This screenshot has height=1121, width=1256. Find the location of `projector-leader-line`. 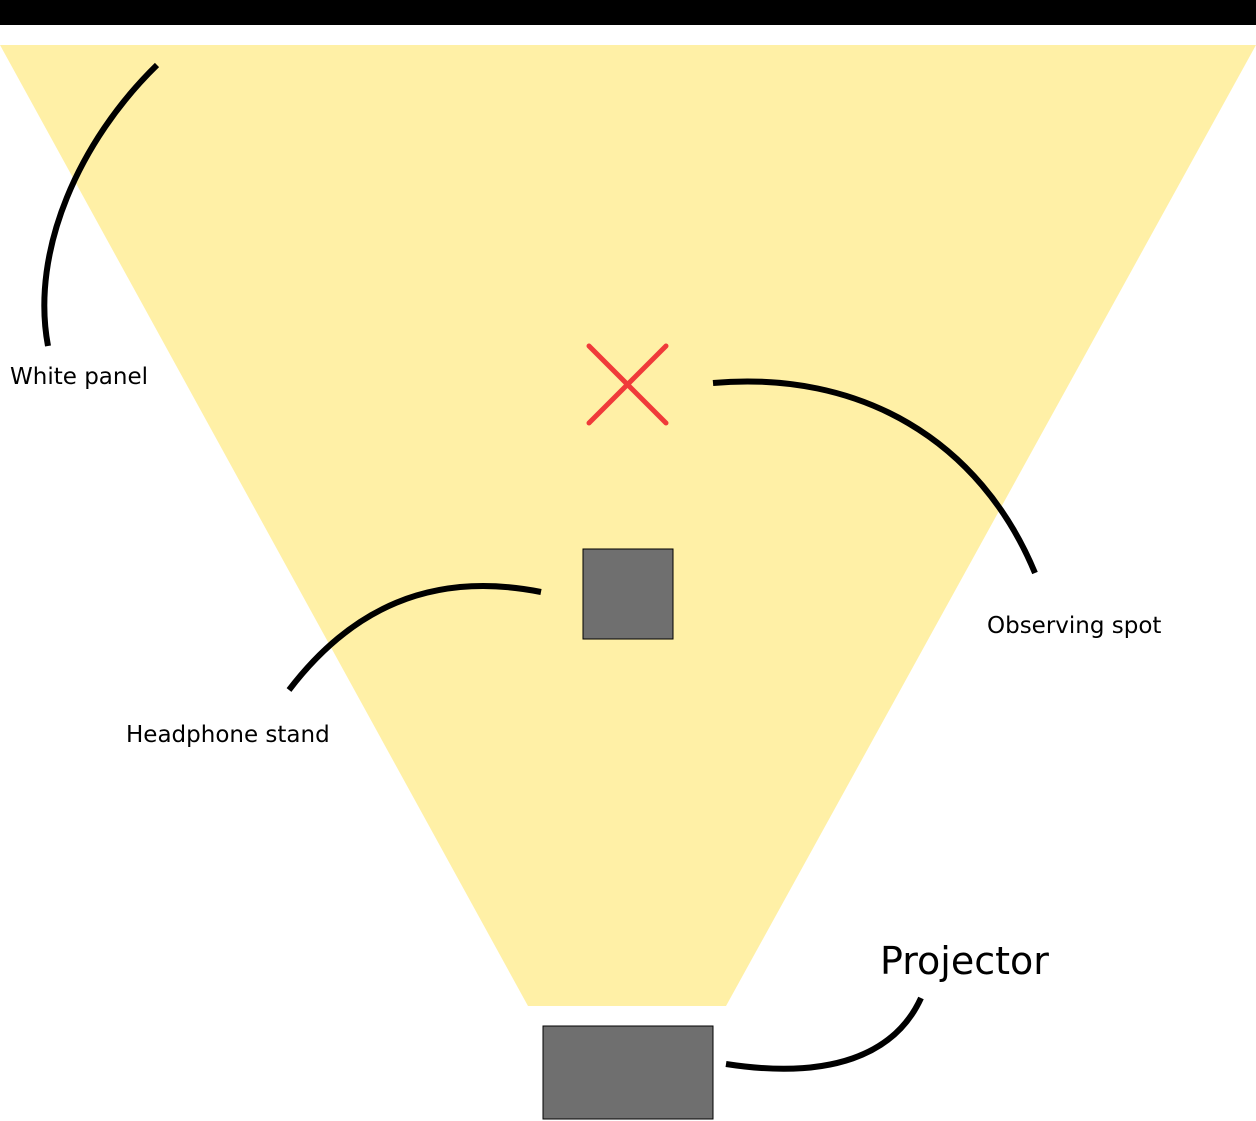

projector-leader-line is located at coordinates (824, 1034).